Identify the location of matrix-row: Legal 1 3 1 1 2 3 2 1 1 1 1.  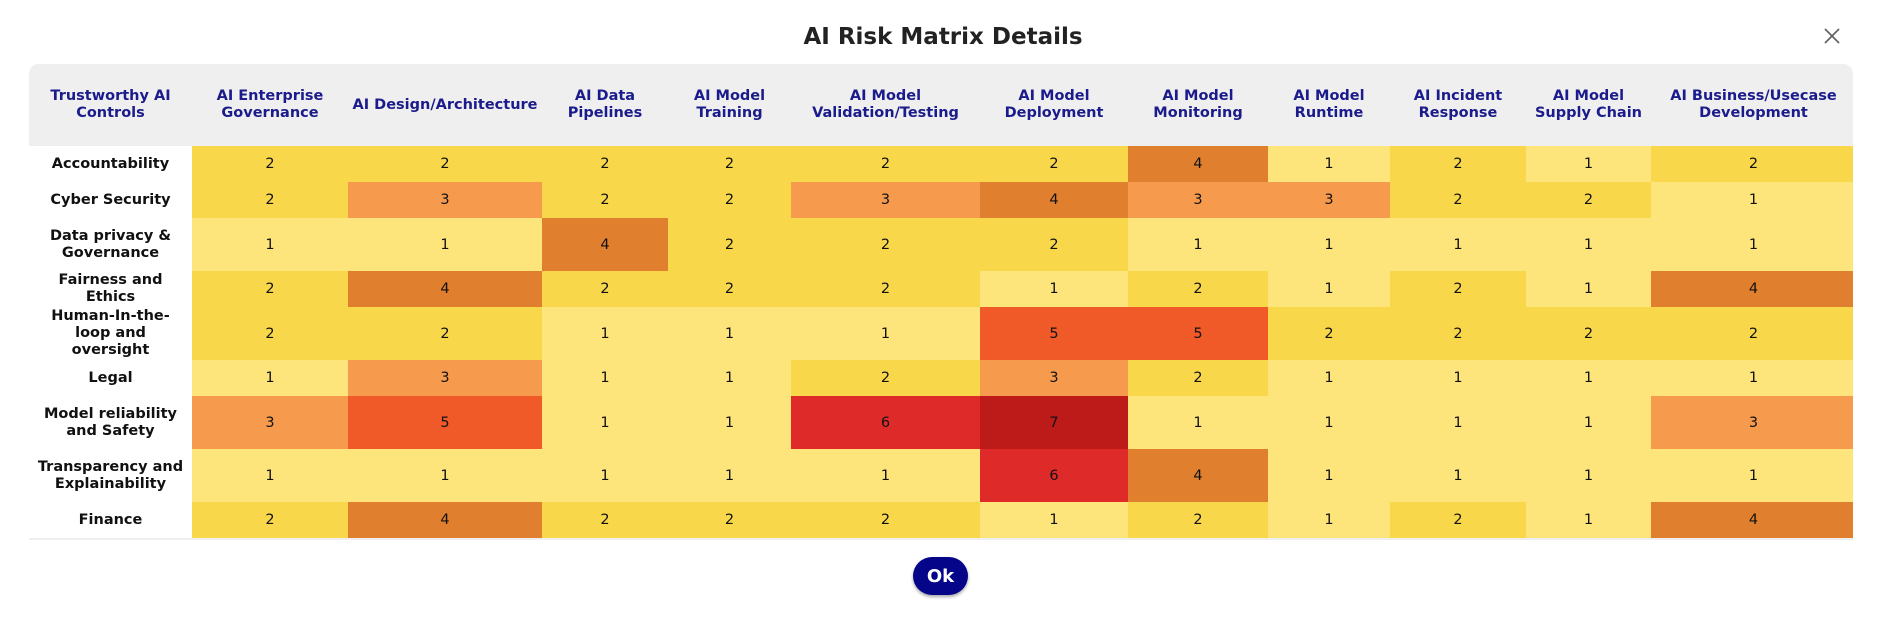
(941, 378).